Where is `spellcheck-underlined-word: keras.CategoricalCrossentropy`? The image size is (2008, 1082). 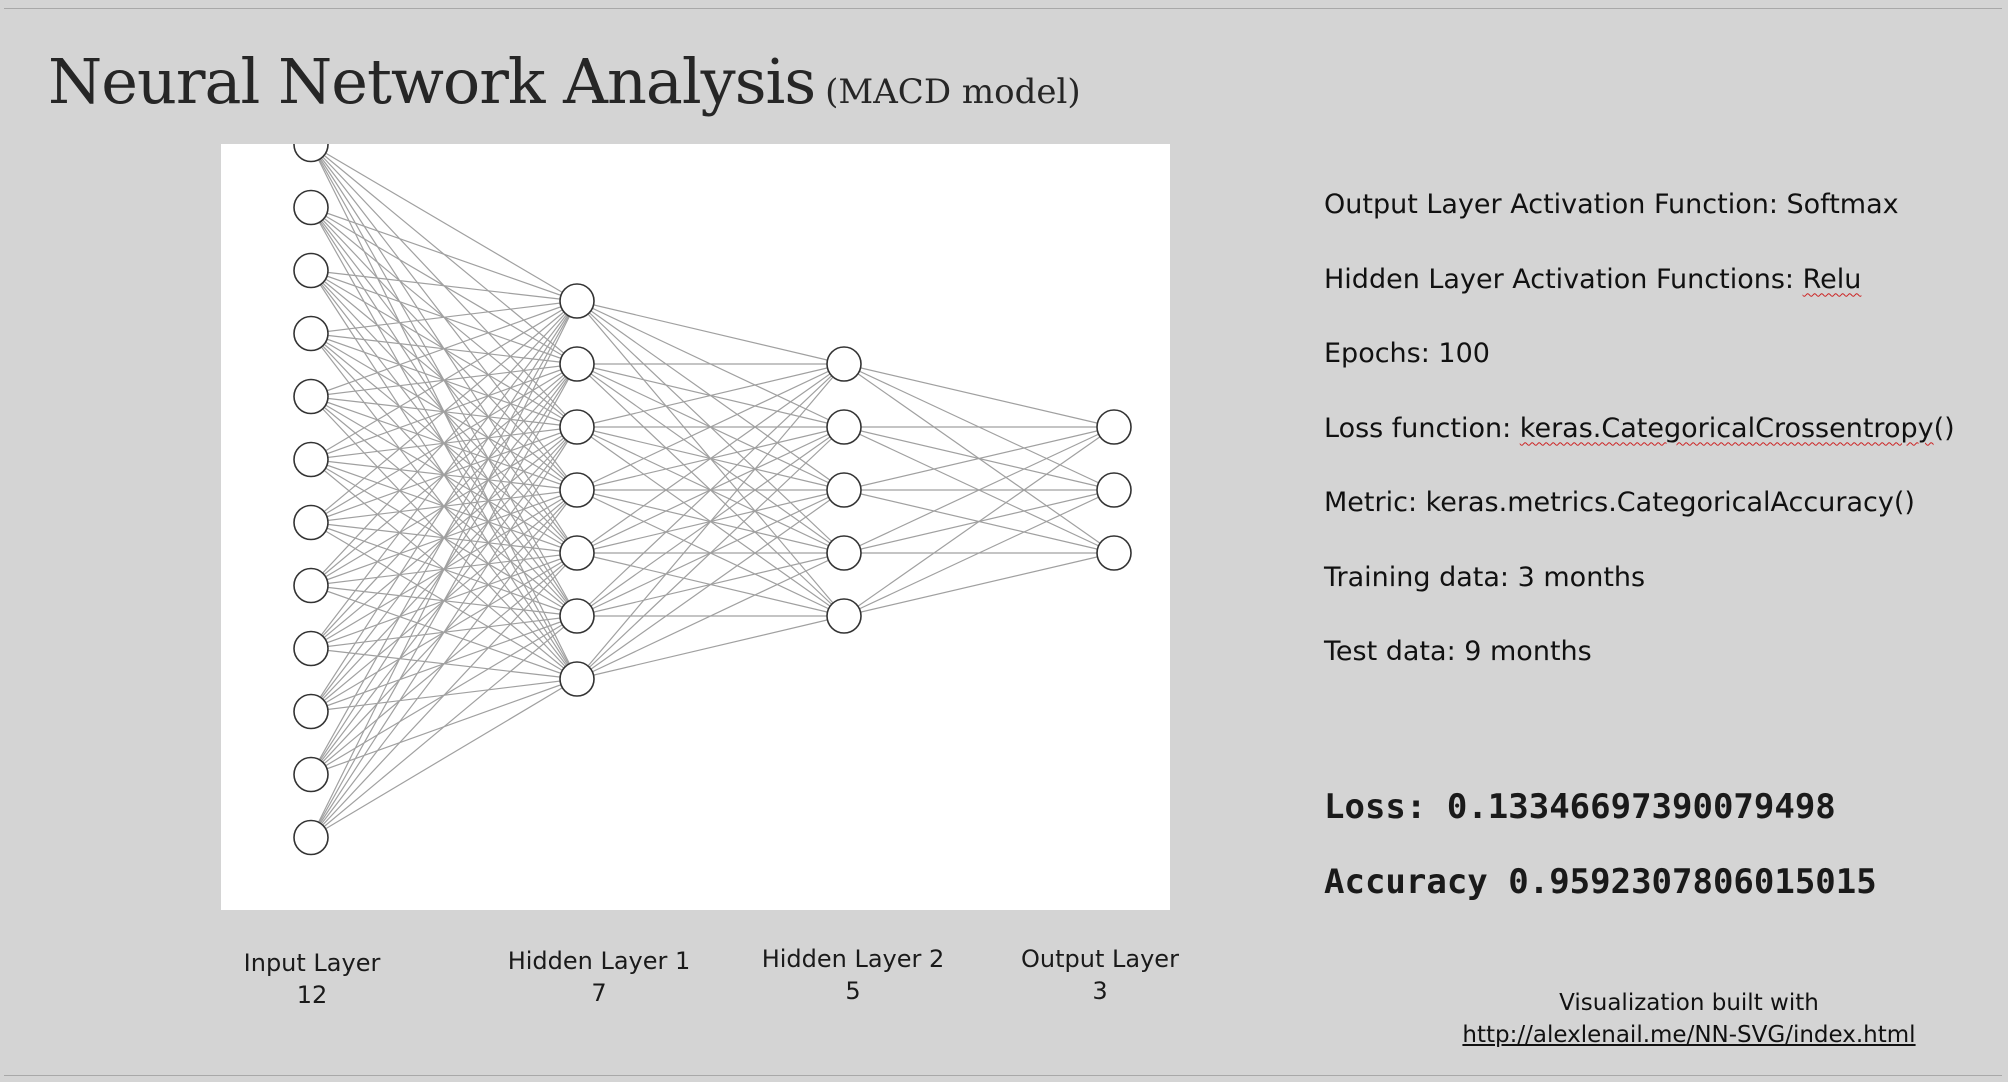 spellcheck-underlined-word: keras.CategoricalCrossentropy is located at coordinates (1726, 428).